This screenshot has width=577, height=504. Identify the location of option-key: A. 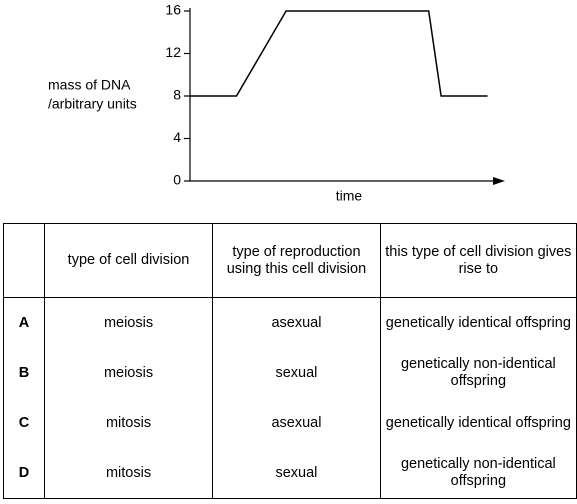
(24, 322).